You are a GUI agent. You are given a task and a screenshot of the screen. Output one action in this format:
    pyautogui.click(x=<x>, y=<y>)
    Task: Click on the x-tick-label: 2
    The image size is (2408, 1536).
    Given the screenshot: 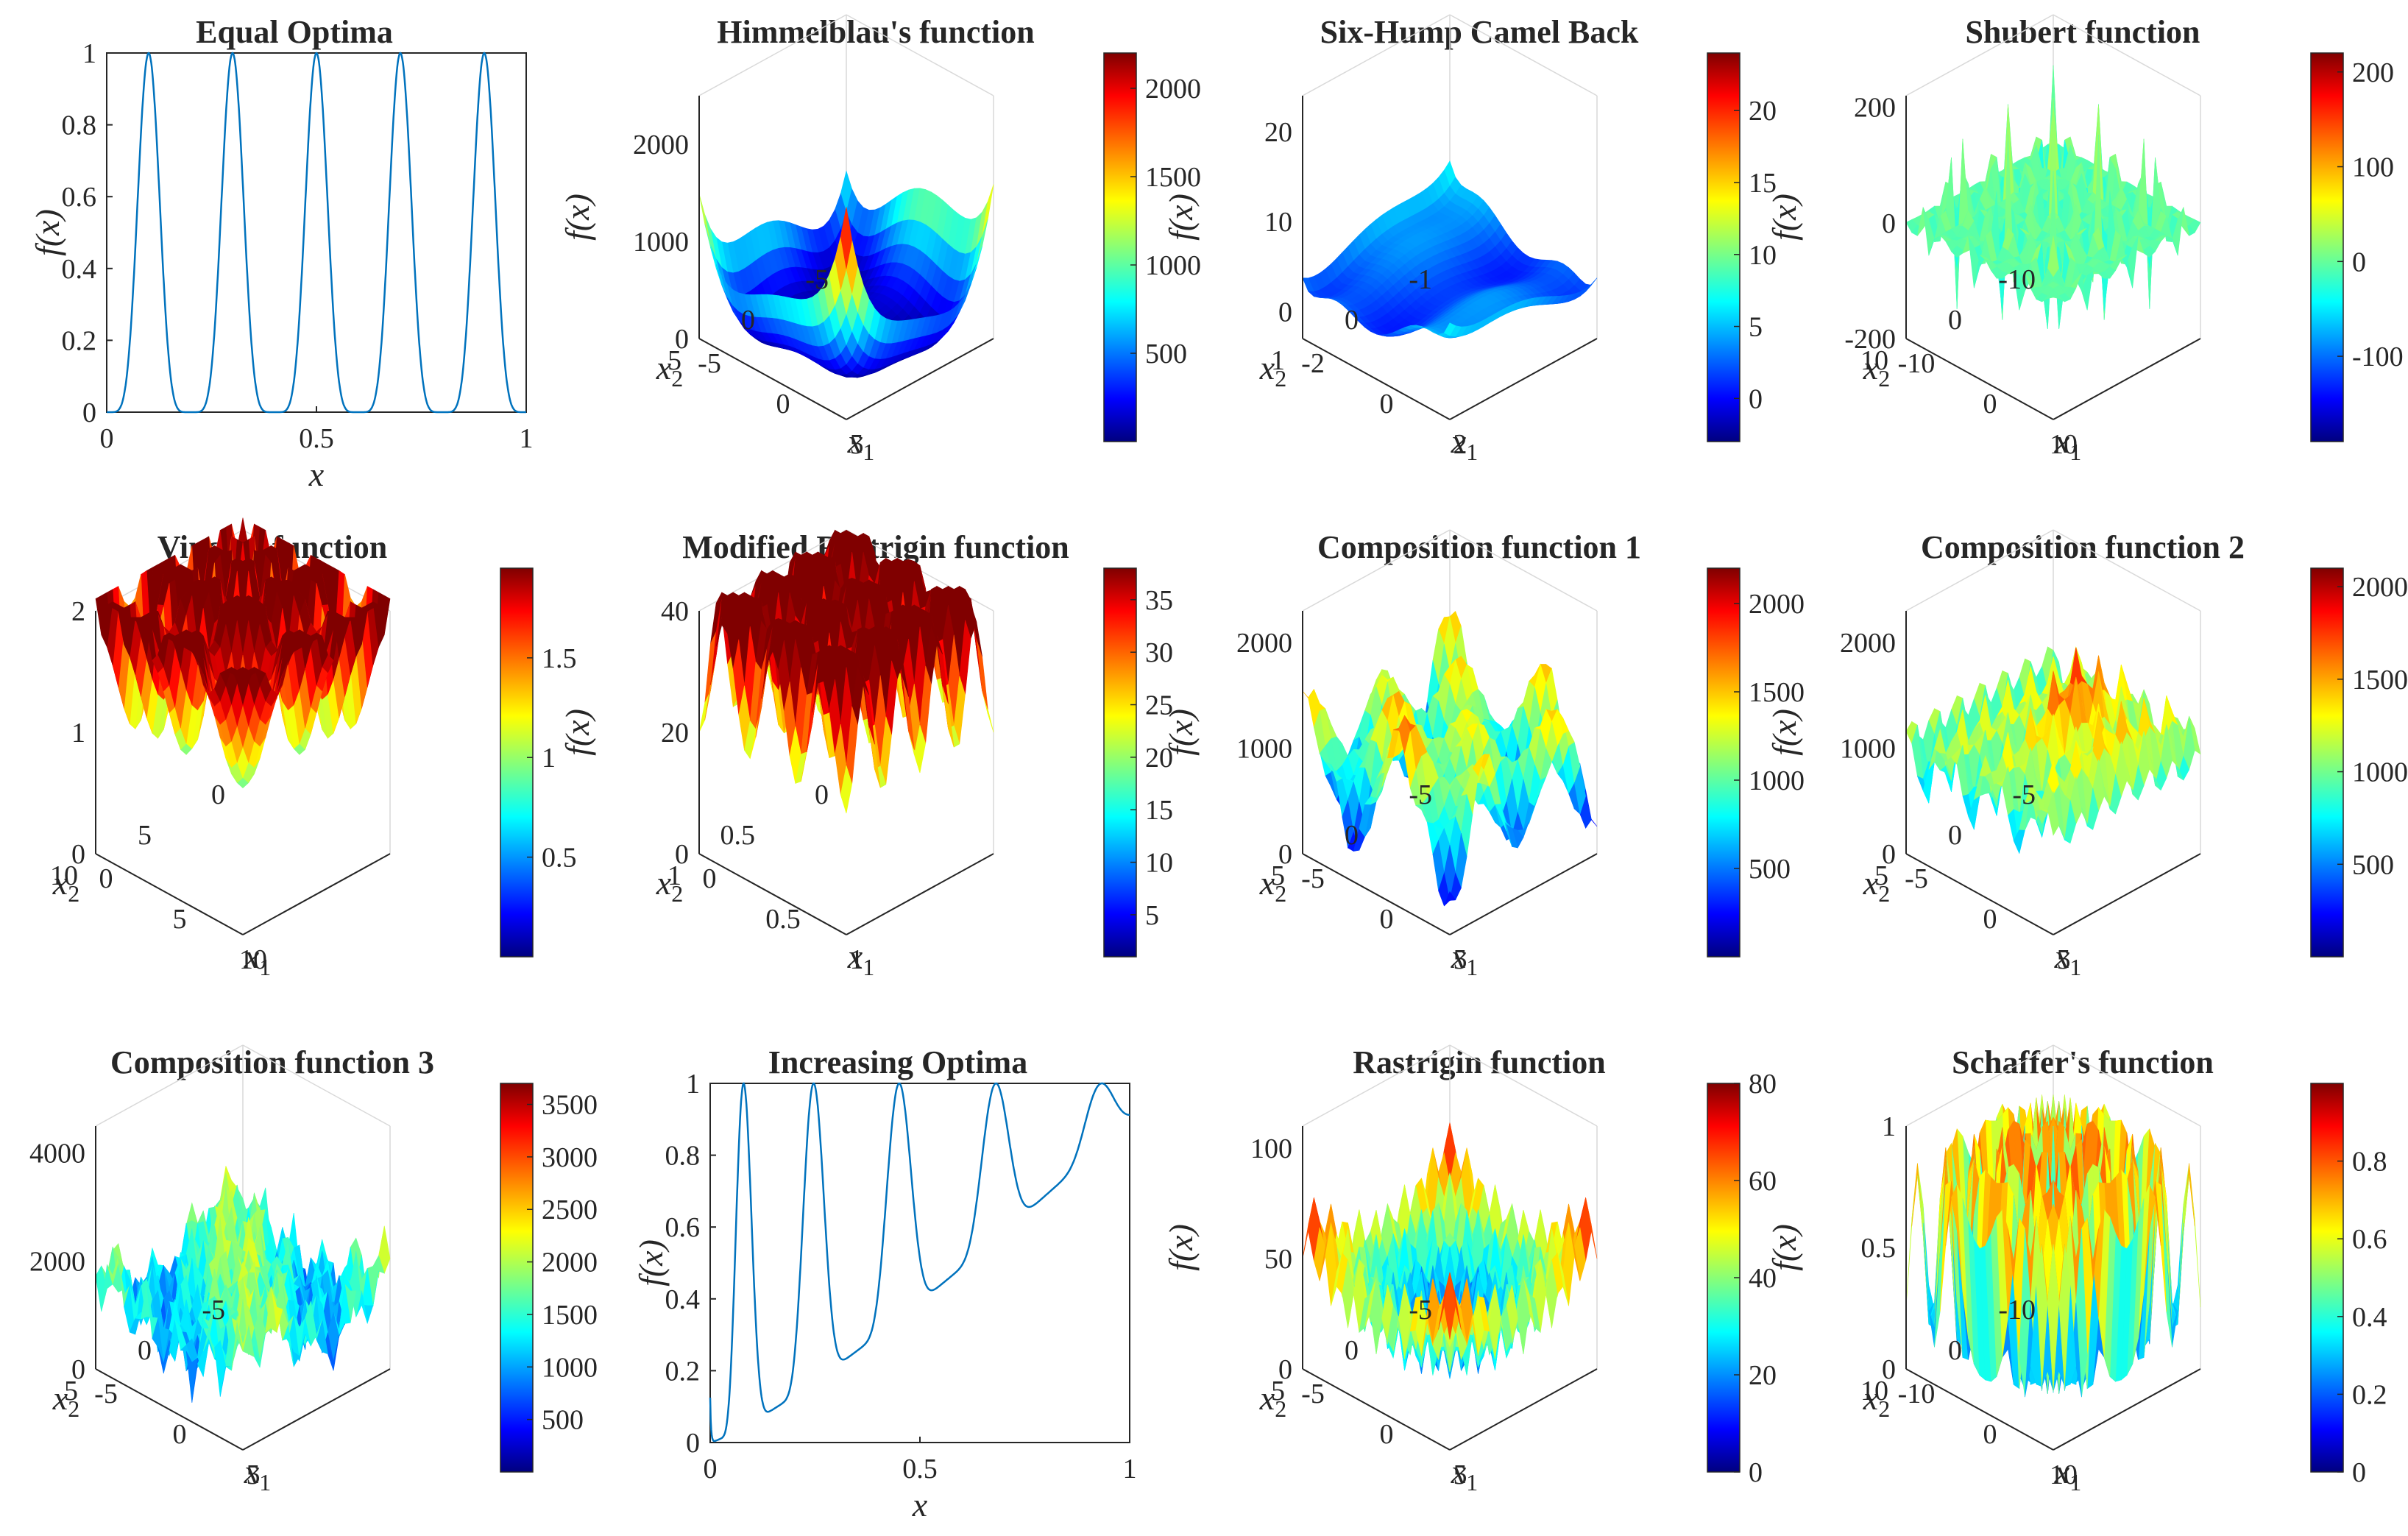 What is the action you would take?
    pyautogui.click(x=1460, y=444)
    